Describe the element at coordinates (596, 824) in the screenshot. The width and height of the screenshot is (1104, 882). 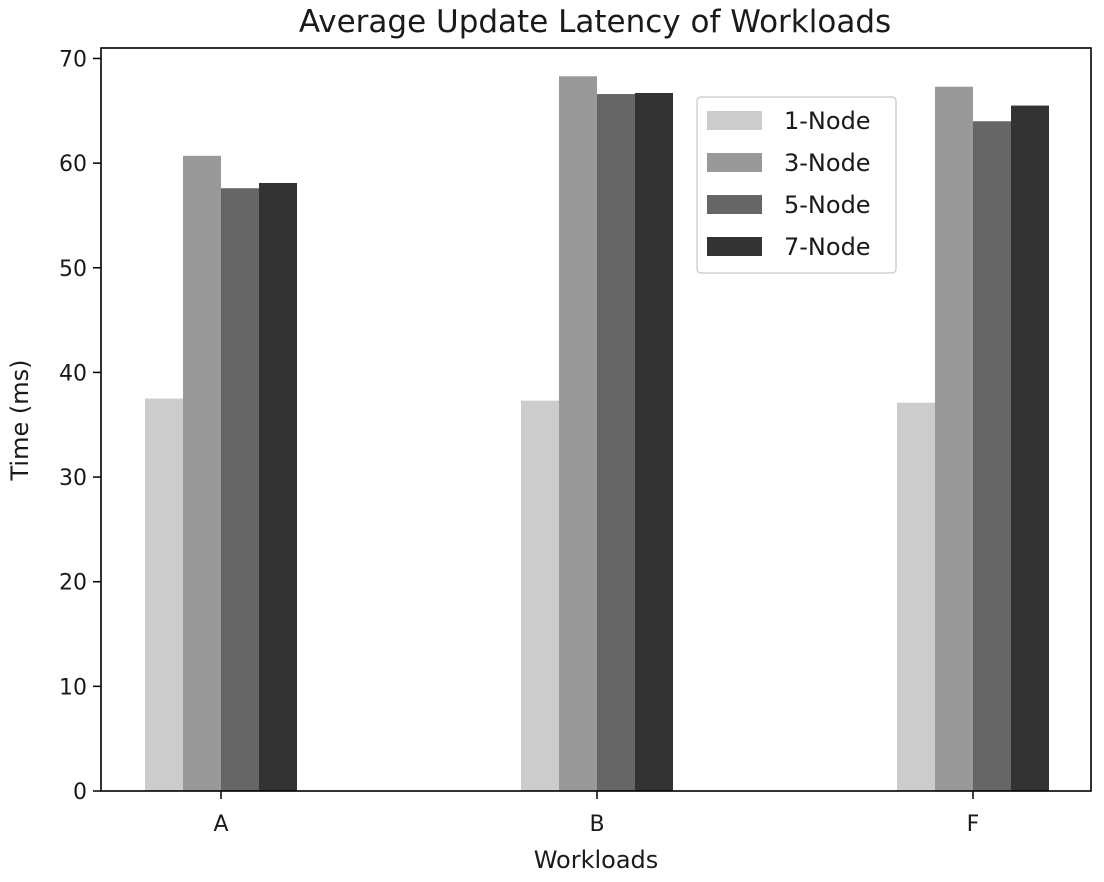
I see `x-tick-label: B` at that location.